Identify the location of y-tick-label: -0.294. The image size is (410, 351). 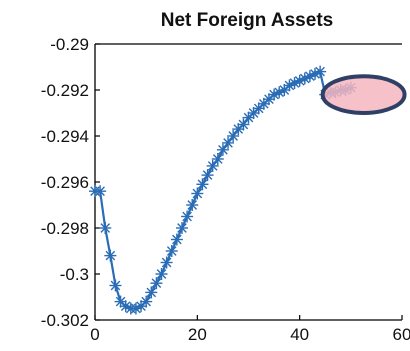
(65, 136).